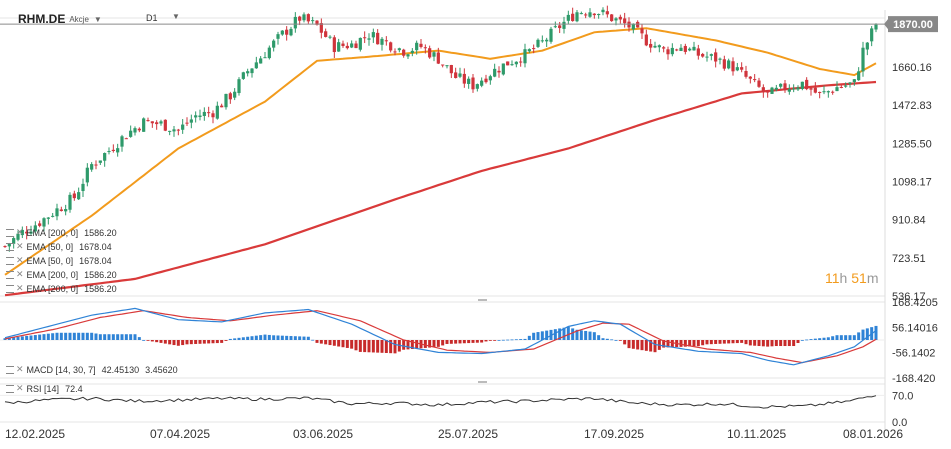 This screenshot has width=951, height=449. What do you see at coordinates (440, 402) in the screenshot?
I see `rsi-line` at bounding box center [440, 402].